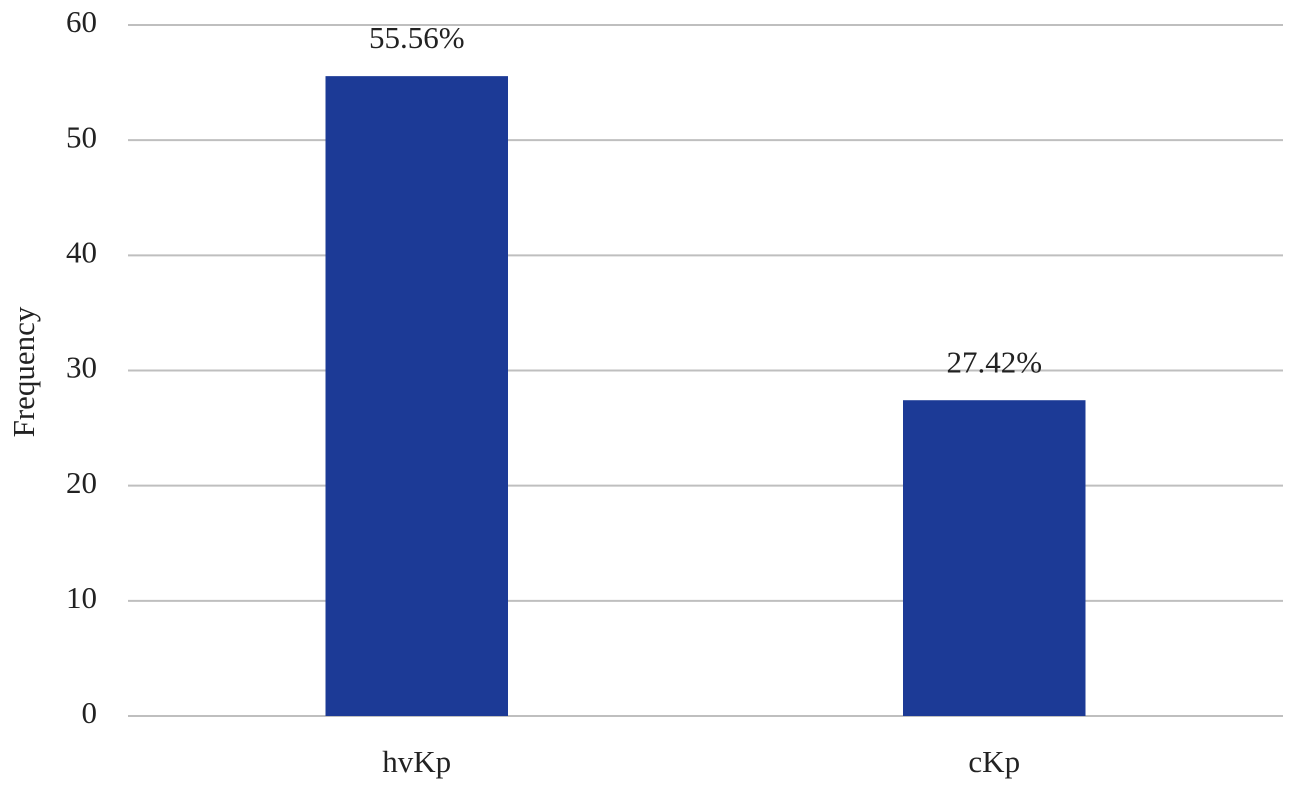  What do you see at coordinates (81, 251) in the screenshot?
I see `y-tick-label: 40` at bounding box center [81, 251].